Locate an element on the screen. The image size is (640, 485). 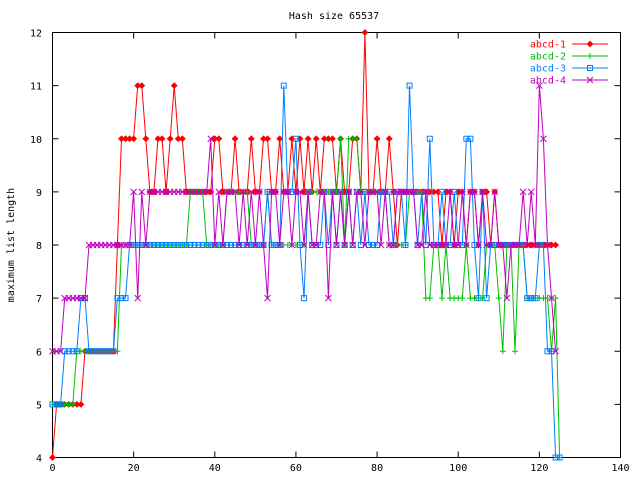
y-tick-label: 11 is located at coordinates (36, 87).